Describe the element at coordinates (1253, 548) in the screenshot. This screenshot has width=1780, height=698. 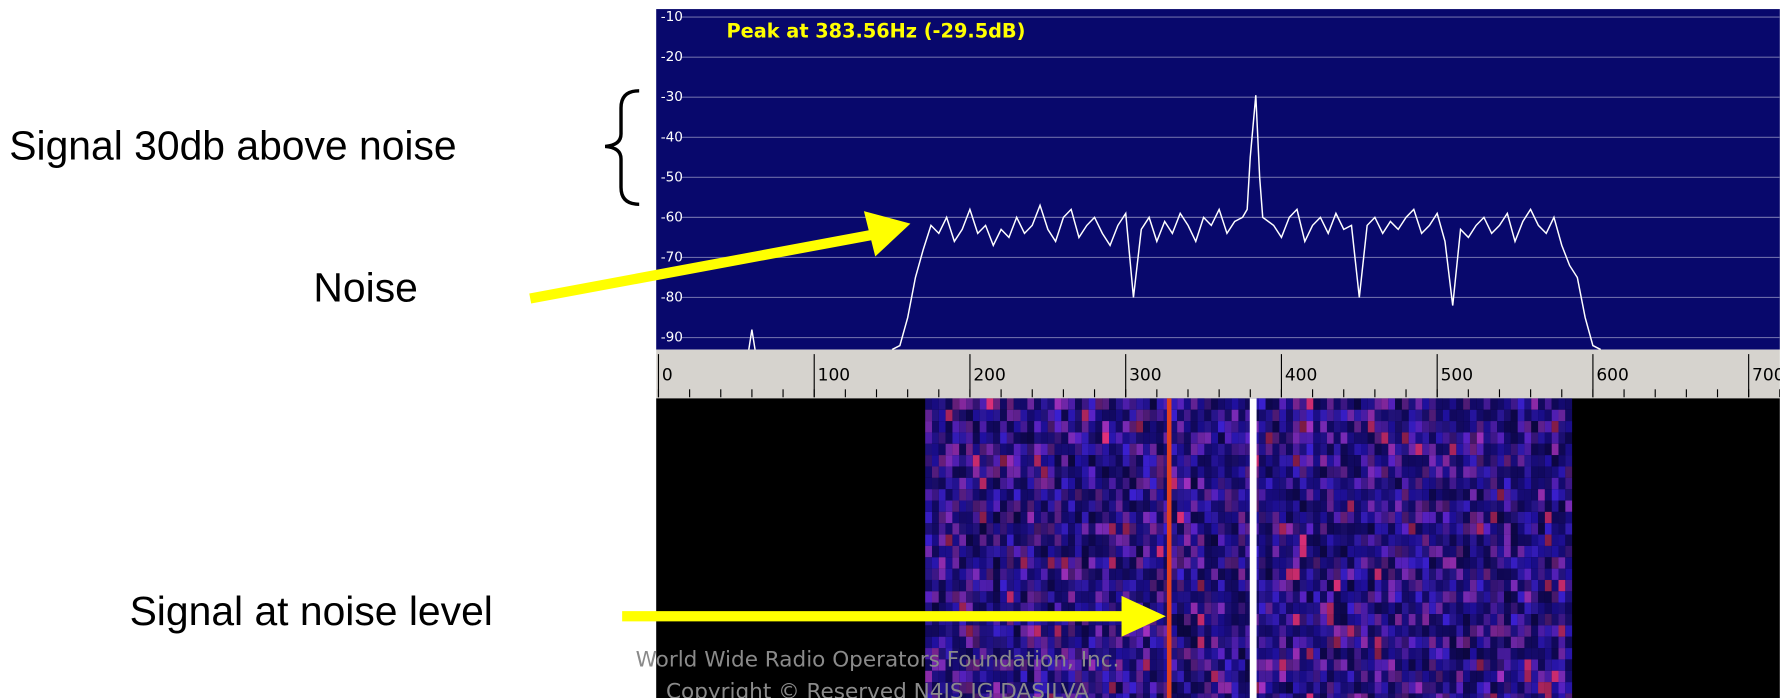
I see `waterfall-strong-signal` at that location.